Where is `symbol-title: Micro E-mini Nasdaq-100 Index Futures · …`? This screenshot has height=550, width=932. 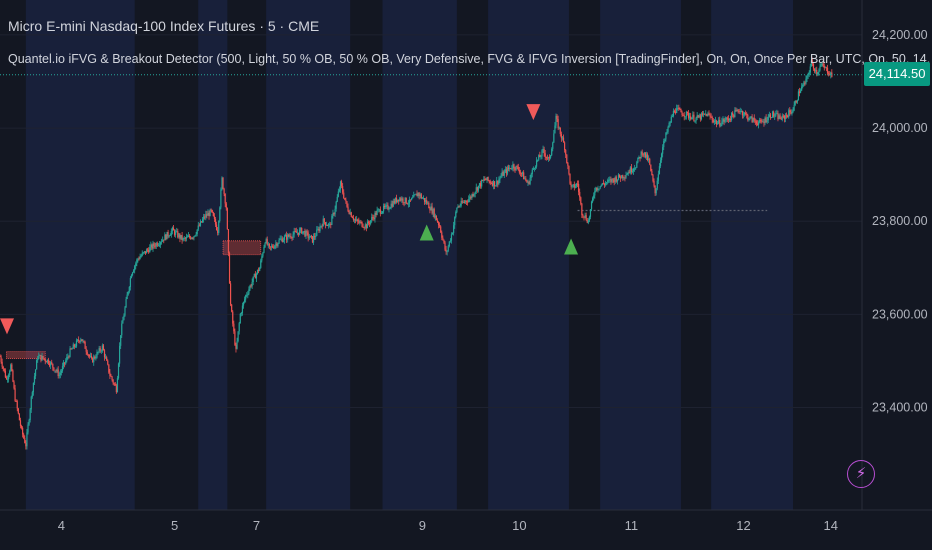 symbol-title: Micro E-mini Nasdaq-100 Index Futures · … is located at coordinates (164, 26).